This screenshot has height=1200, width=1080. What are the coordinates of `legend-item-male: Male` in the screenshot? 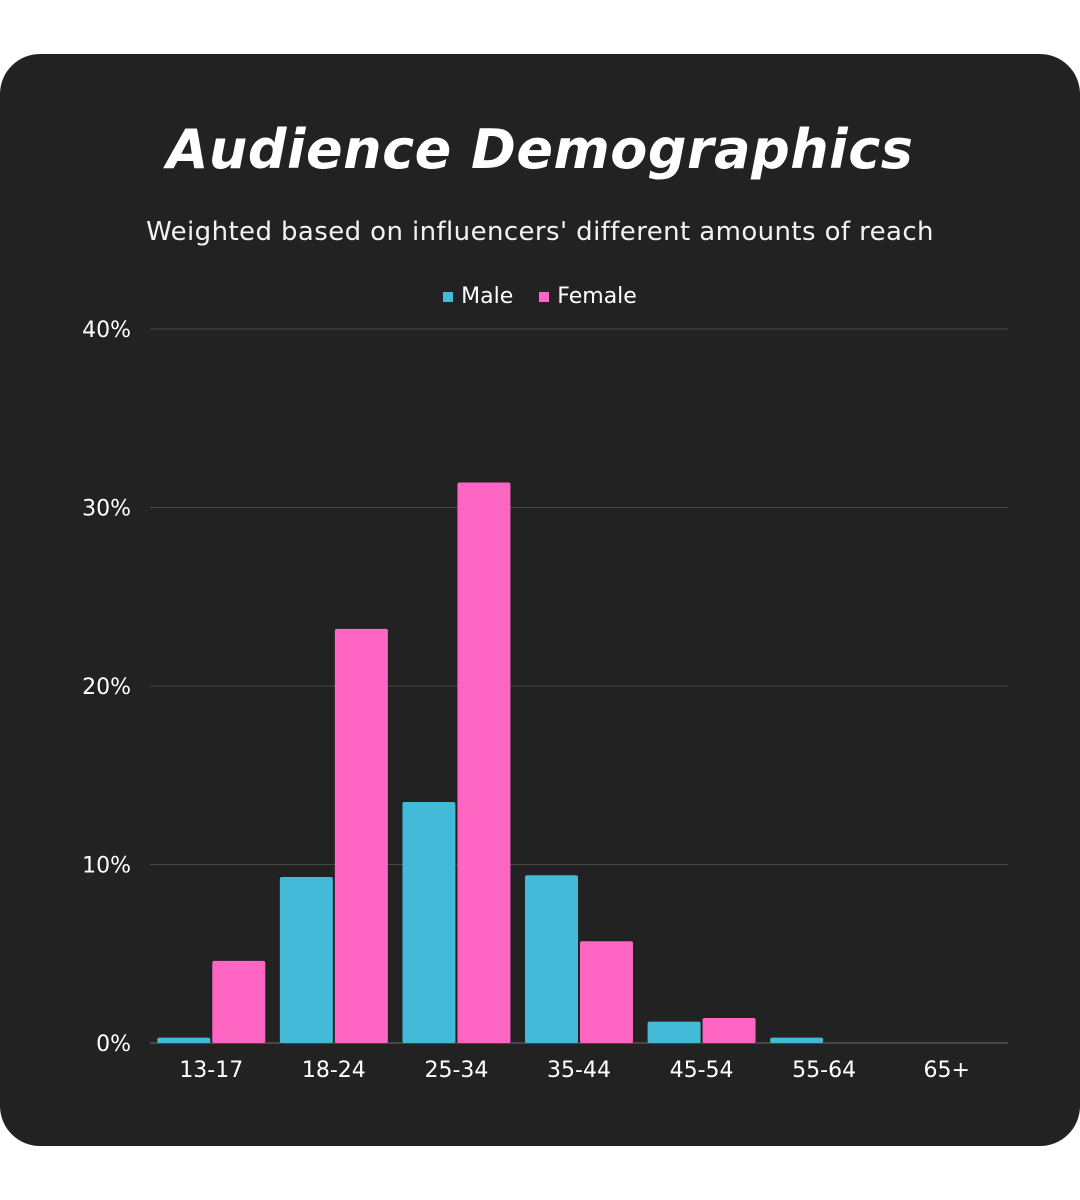 It's located at (478, 296).